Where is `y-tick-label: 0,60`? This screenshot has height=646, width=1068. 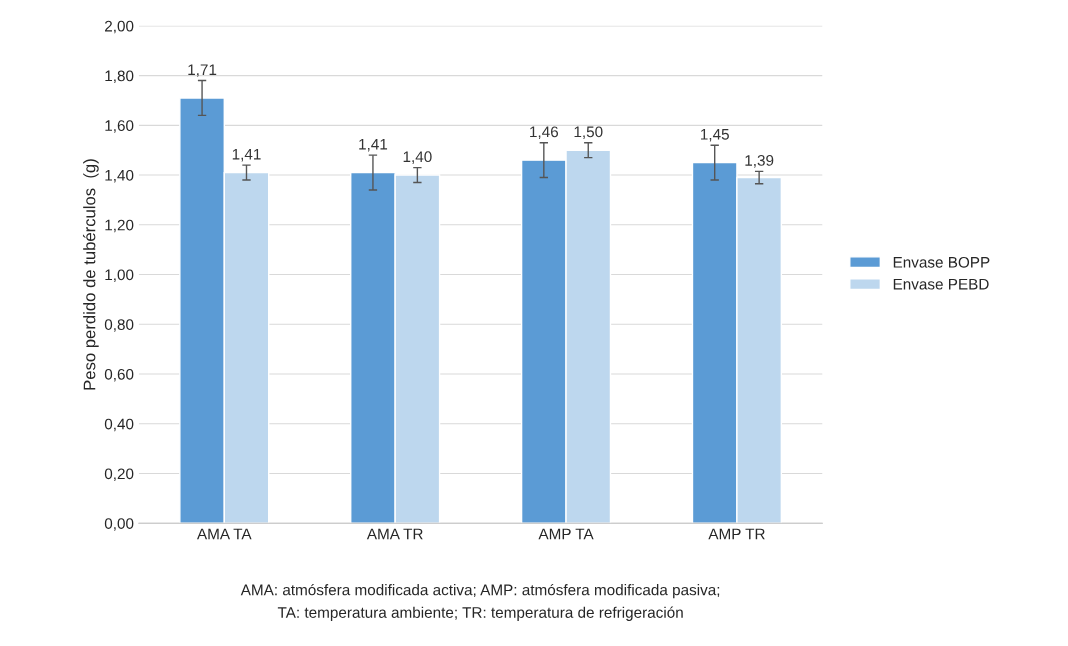 y-tick-label: 0,60 is located at coordinates (119, 375).